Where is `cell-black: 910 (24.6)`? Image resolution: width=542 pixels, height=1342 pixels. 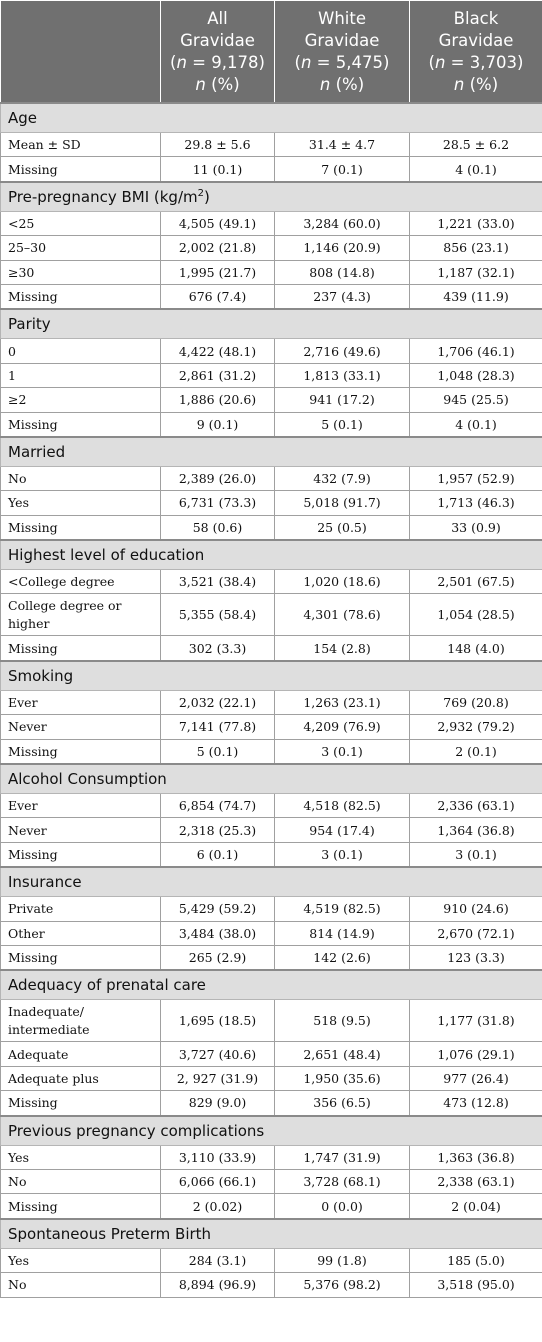 cell-black: 910 (24.6) is located at coordinates (475, 909).